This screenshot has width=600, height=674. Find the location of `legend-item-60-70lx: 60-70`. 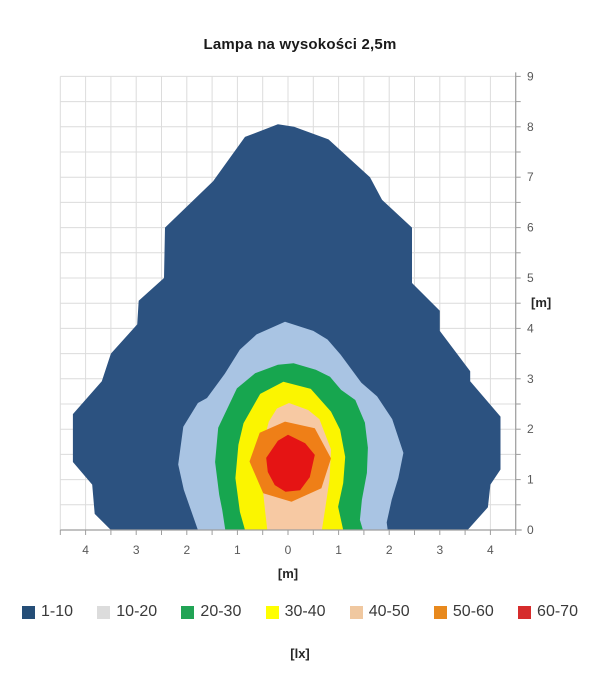

legend-item-60-70lx: 60-70 is located at coordinates (548, 612).